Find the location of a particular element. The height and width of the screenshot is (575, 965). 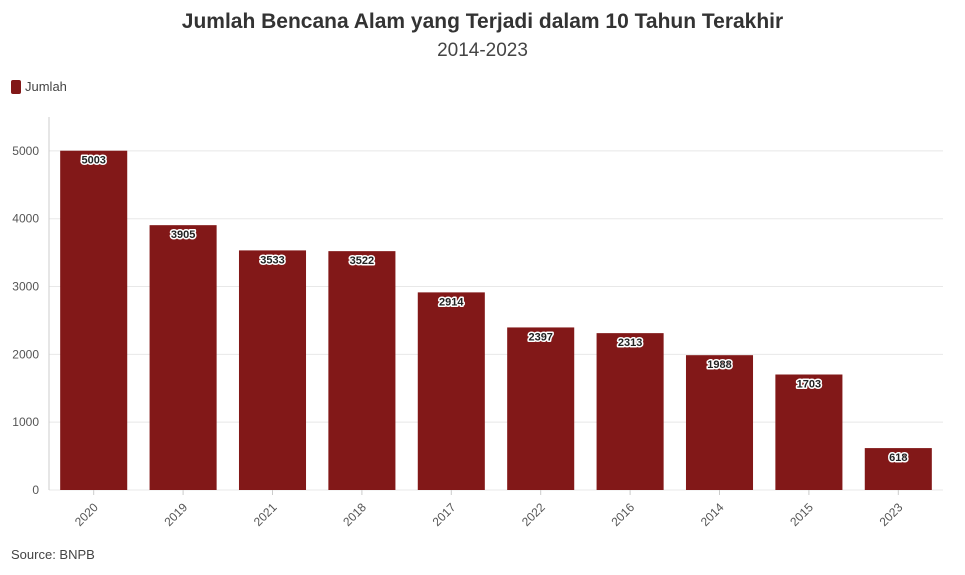

x-tick-label: 2019 is located at coordinates (175, 514).